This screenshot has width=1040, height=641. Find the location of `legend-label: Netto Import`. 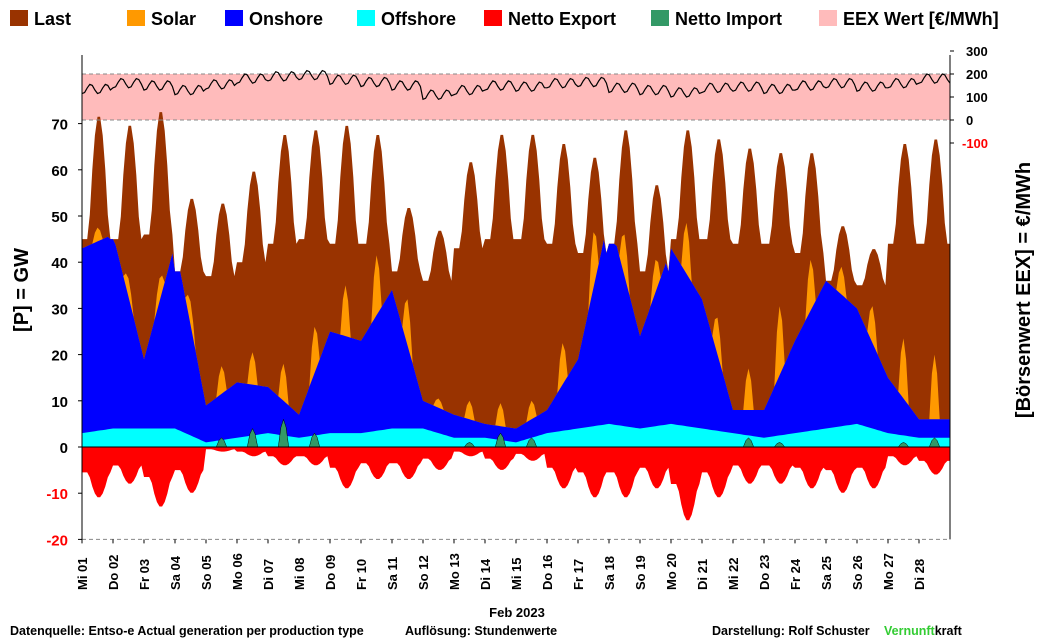

legend-label: Netto Import is located at coordinates (728, 19).